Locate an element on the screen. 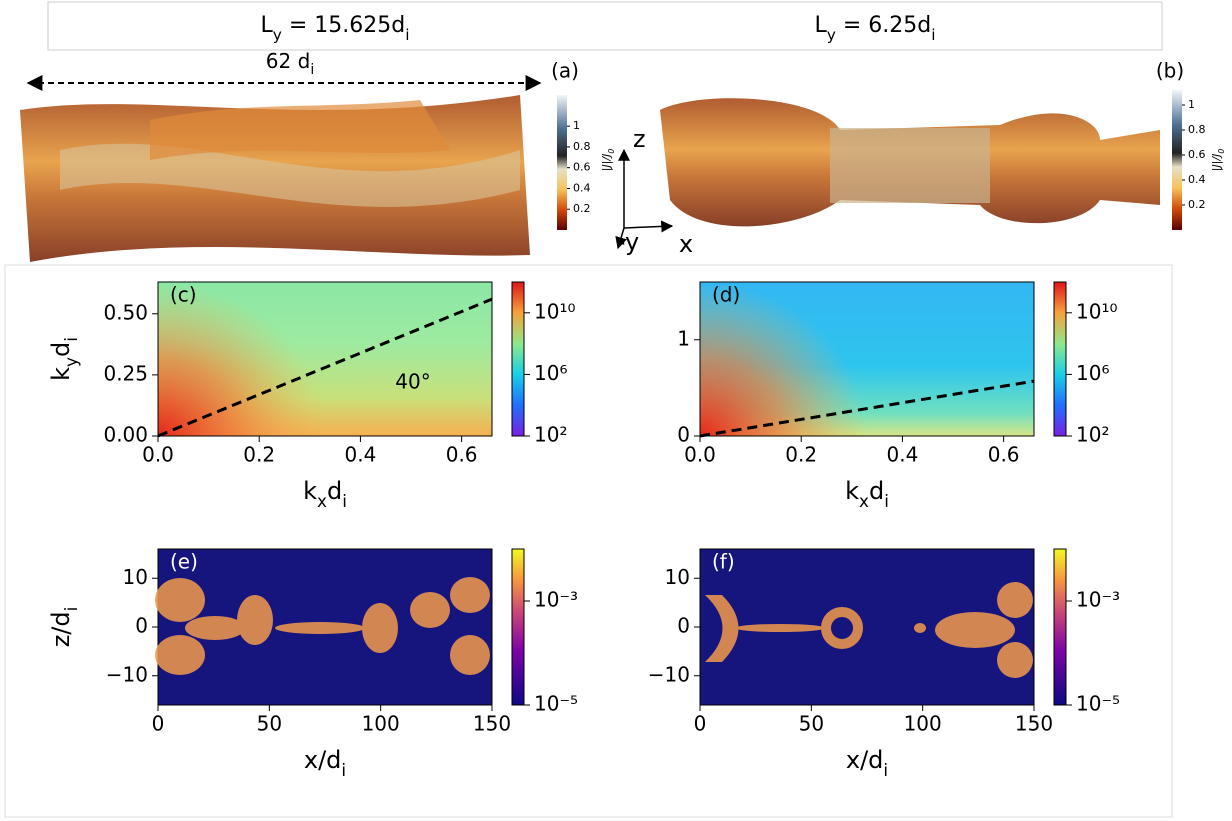 This screenshot has width=1232, height=821. header-right-part: L is located at coordinates (820, 25).